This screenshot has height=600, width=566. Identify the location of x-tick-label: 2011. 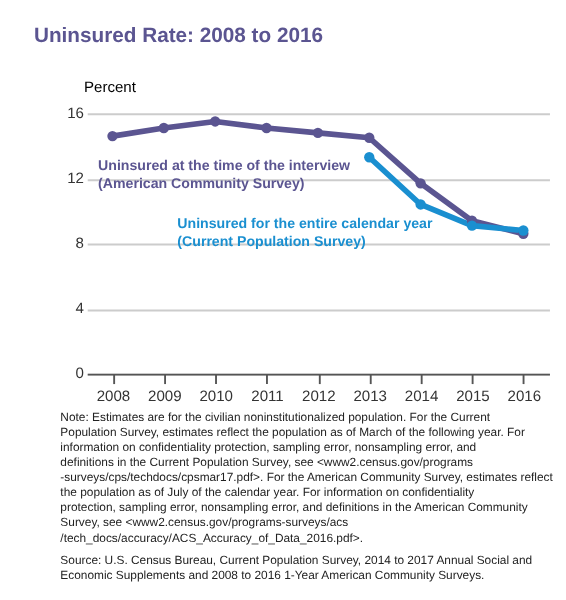
(267, 396).